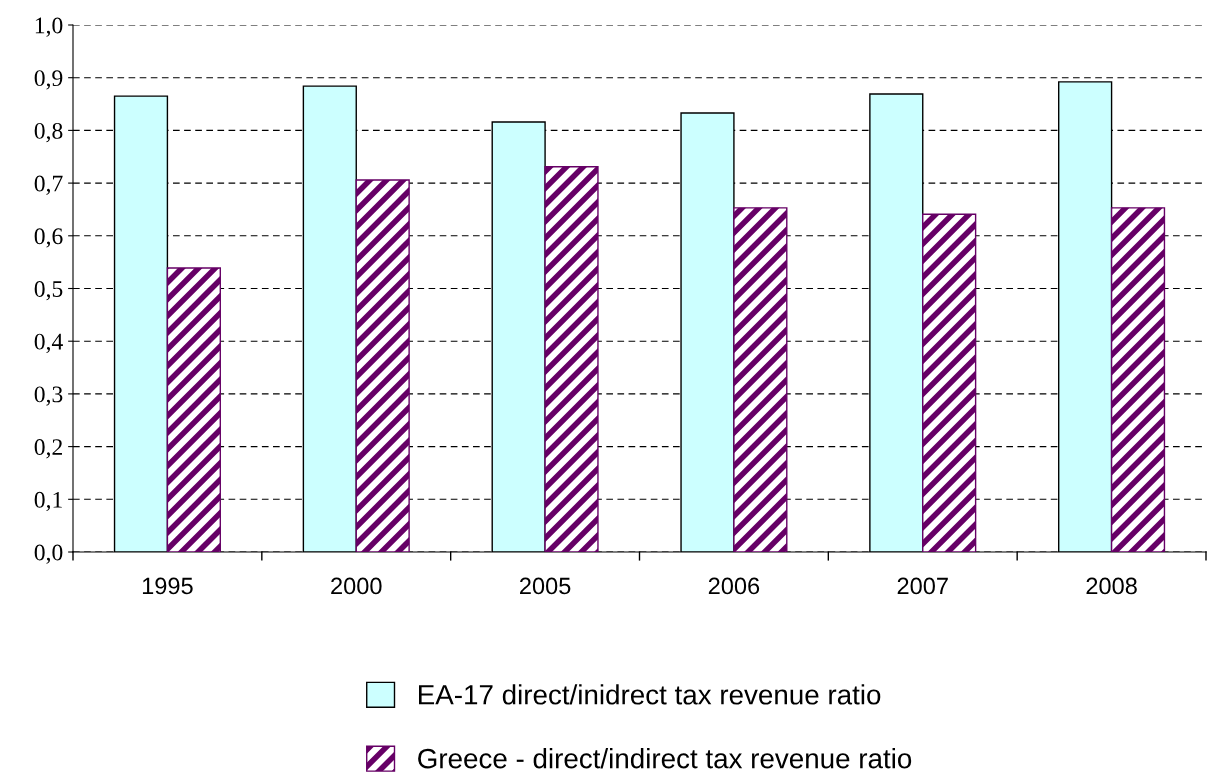 The width and height of the screenshot is (1214, 784). What do you see at coordinates (48, 290) in the screenshot?
I see `y-tick-label: 0,5` at bounding box center [48, 290].